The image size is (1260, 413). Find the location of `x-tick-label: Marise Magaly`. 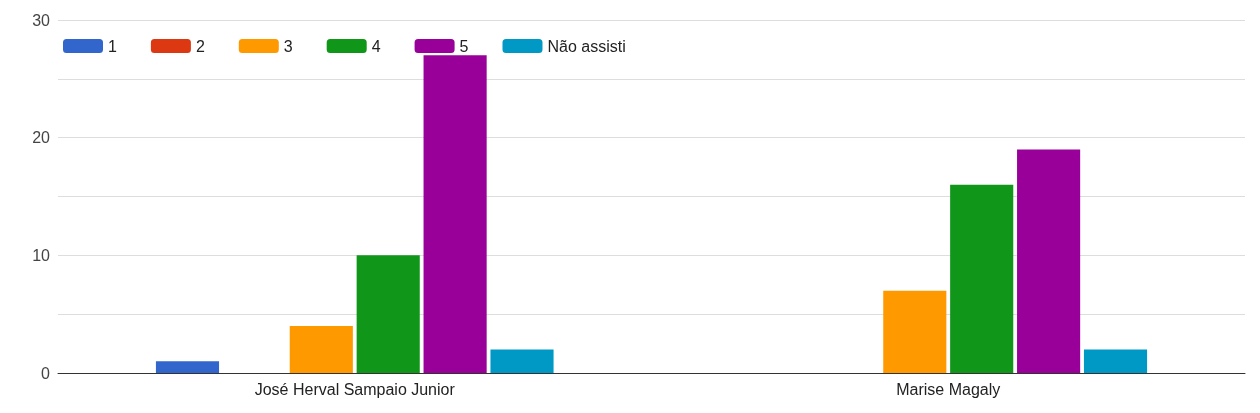

x-tick-label: Marise Magaly is located at coordinates (948, 389).